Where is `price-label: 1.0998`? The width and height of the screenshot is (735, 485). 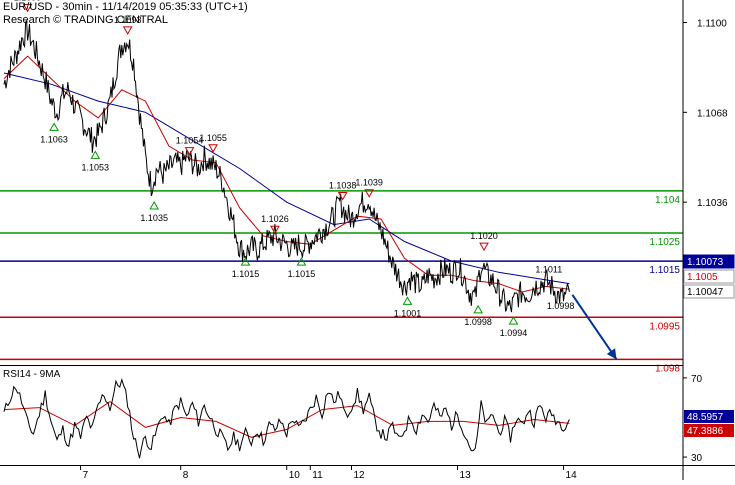 price-label: 1.0998 is located at coordinates (561, 306).